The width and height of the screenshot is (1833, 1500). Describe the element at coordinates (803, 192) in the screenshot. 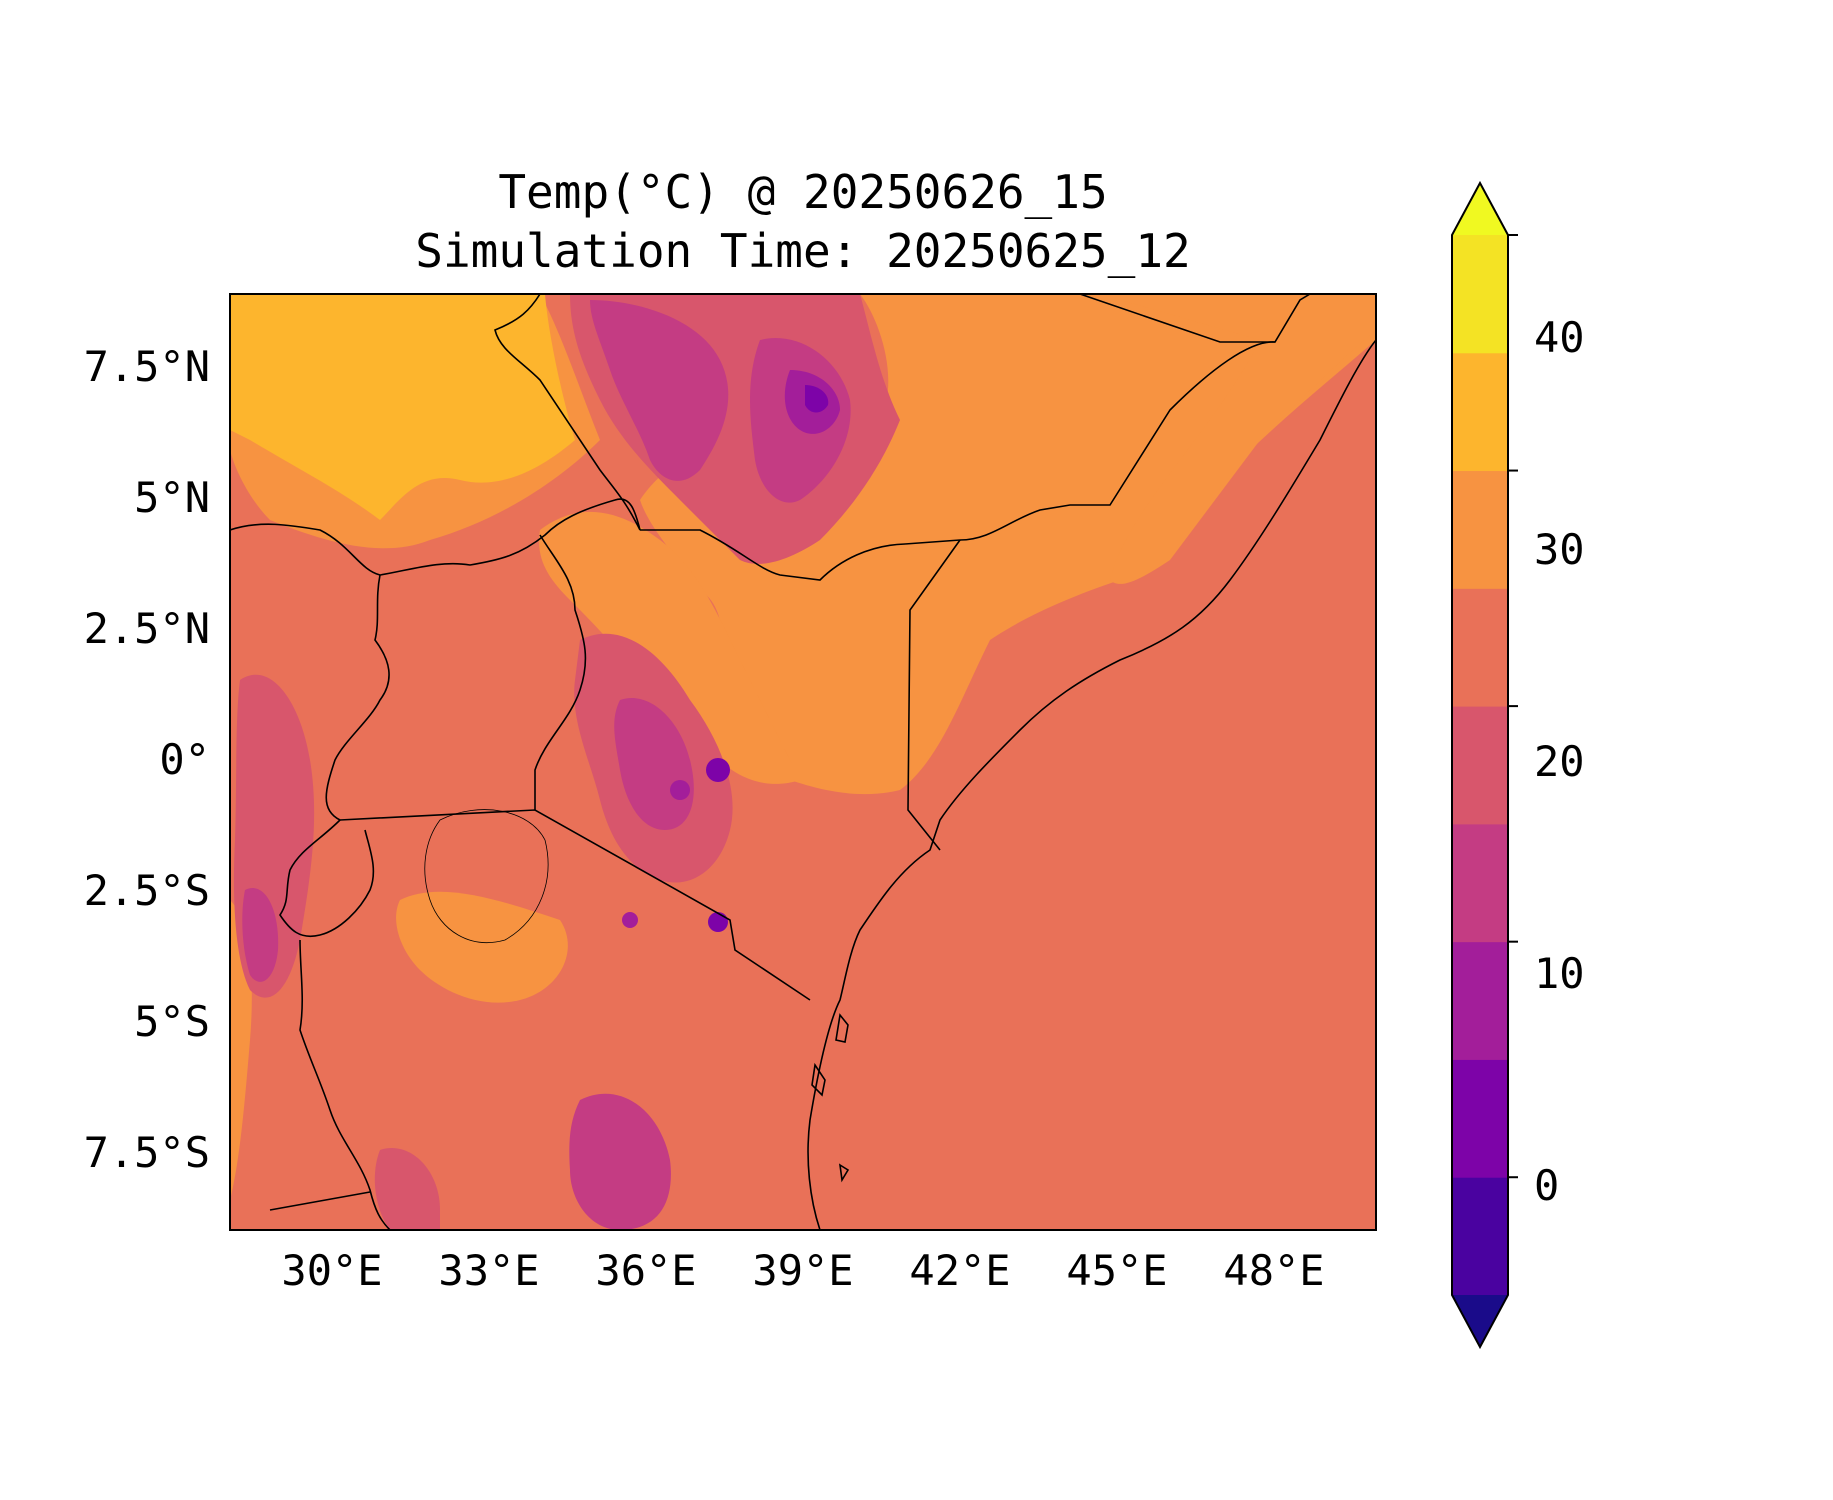

I see `chart-title-line1: Temp(°C) @ 20250626_15` at that location.